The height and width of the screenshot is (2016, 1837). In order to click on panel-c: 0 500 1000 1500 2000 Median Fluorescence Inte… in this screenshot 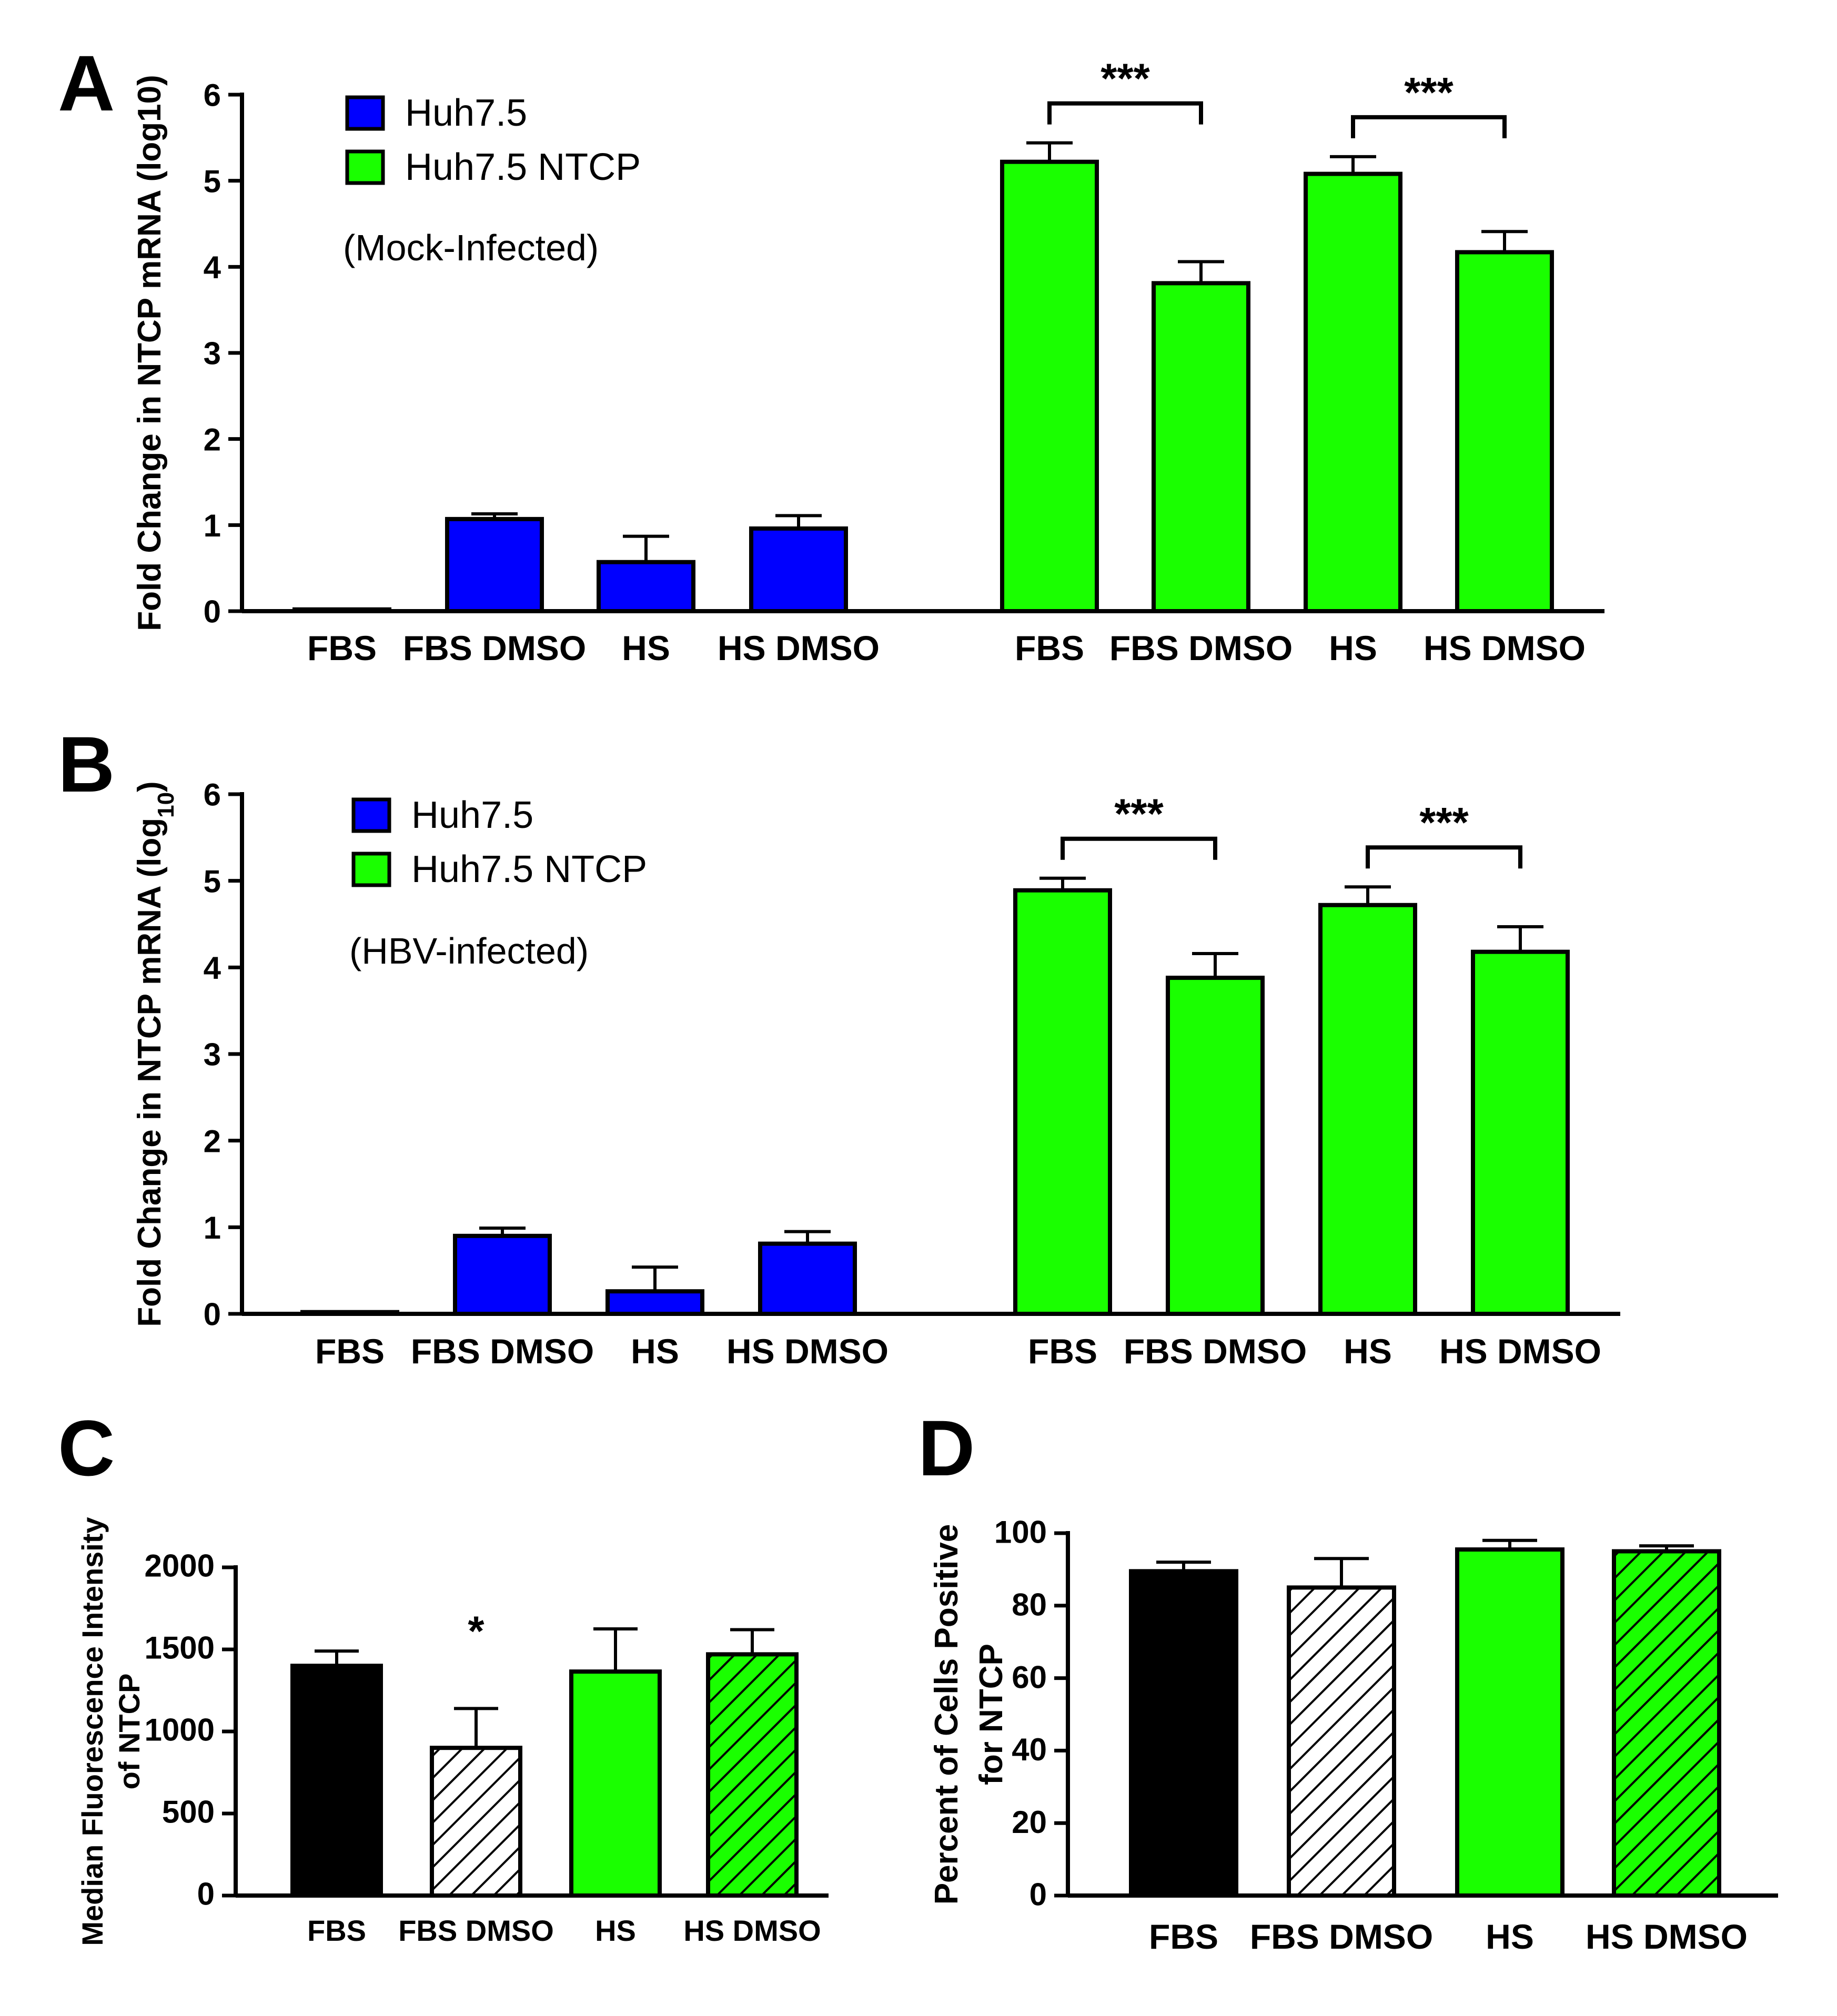, I will do `click(452, 1732)`.